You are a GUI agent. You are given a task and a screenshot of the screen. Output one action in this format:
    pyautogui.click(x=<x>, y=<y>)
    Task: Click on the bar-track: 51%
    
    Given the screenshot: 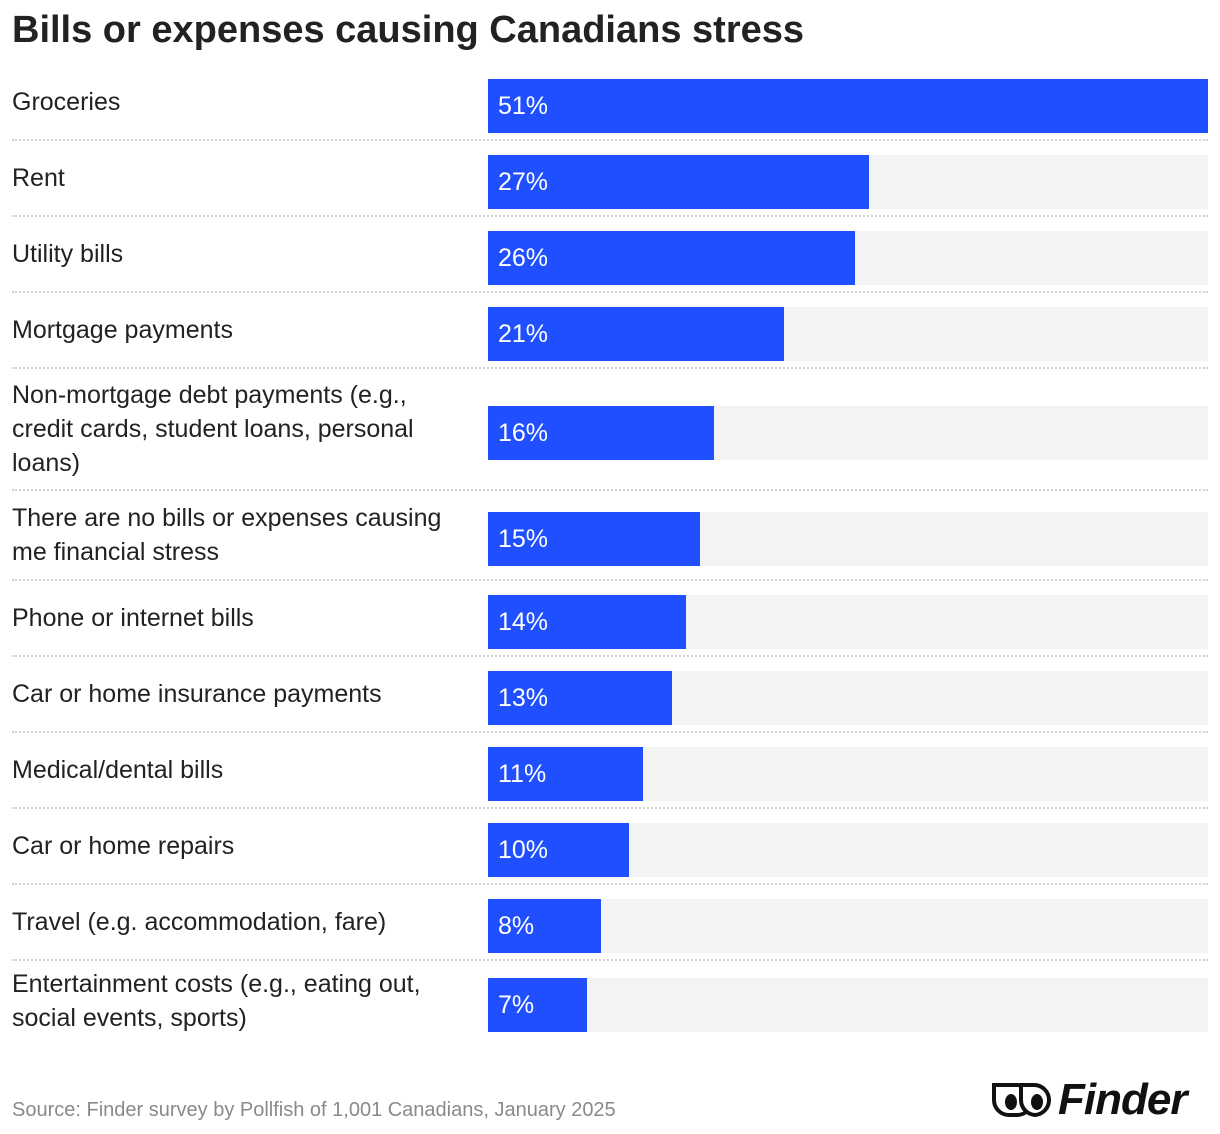 What is the action you would take?
    pyautogui.click(x=848, y=106)
    